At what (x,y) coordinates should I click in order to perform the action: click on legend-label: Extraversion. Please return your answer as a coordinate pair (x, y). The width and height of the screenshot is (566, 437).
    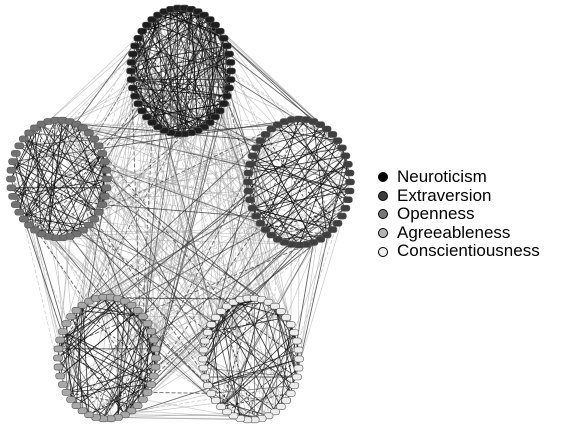
    Looking at the image, I should click on (444, 195).